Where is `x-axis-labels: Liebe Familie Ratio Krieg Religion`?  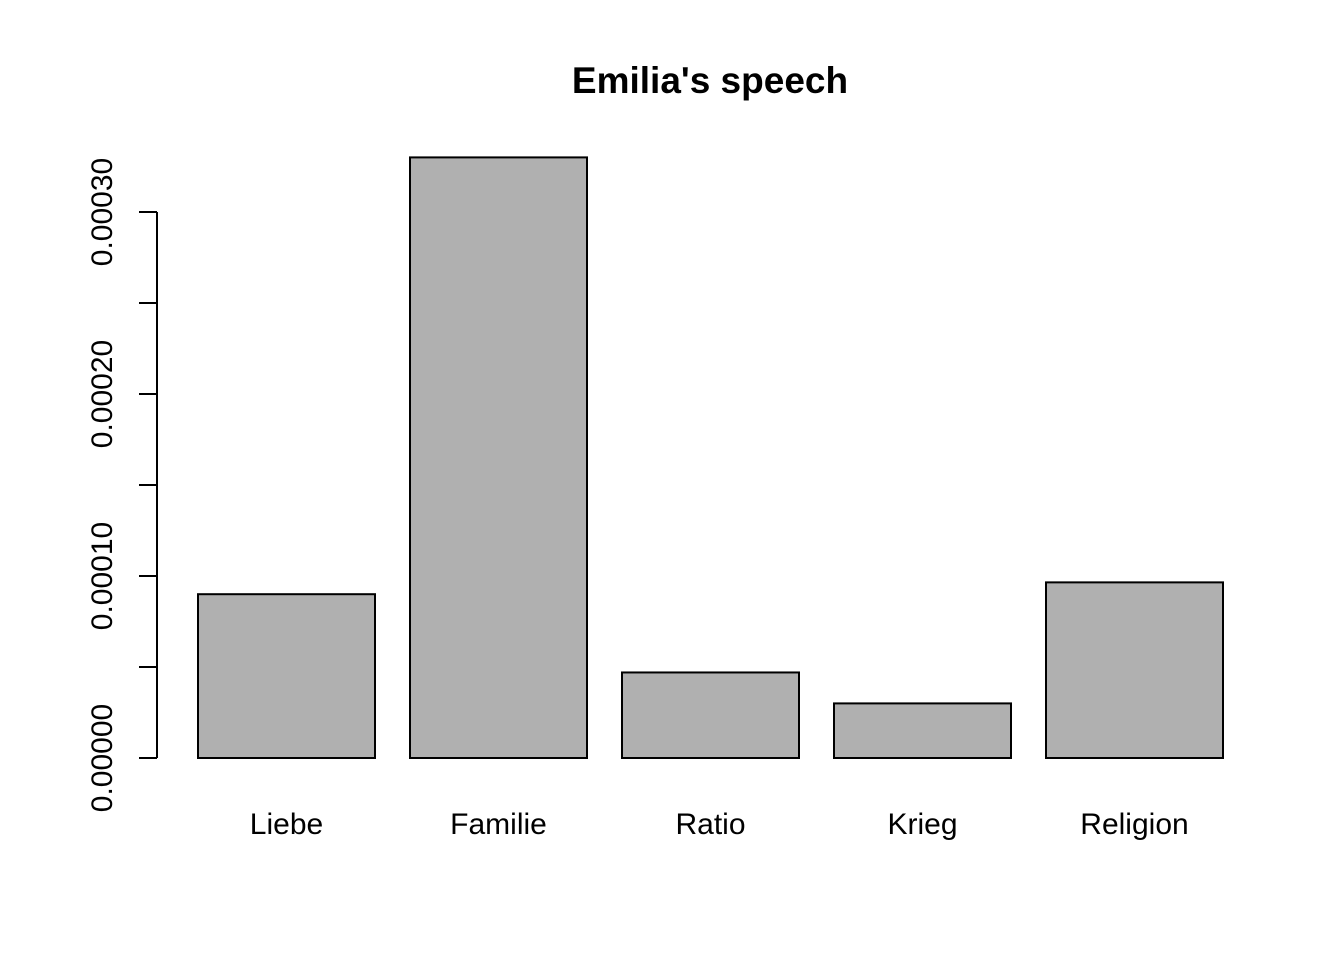 x-axis-labels: Liebe Familie Ratio Krieg Religion is located at coordinates (719, 824).